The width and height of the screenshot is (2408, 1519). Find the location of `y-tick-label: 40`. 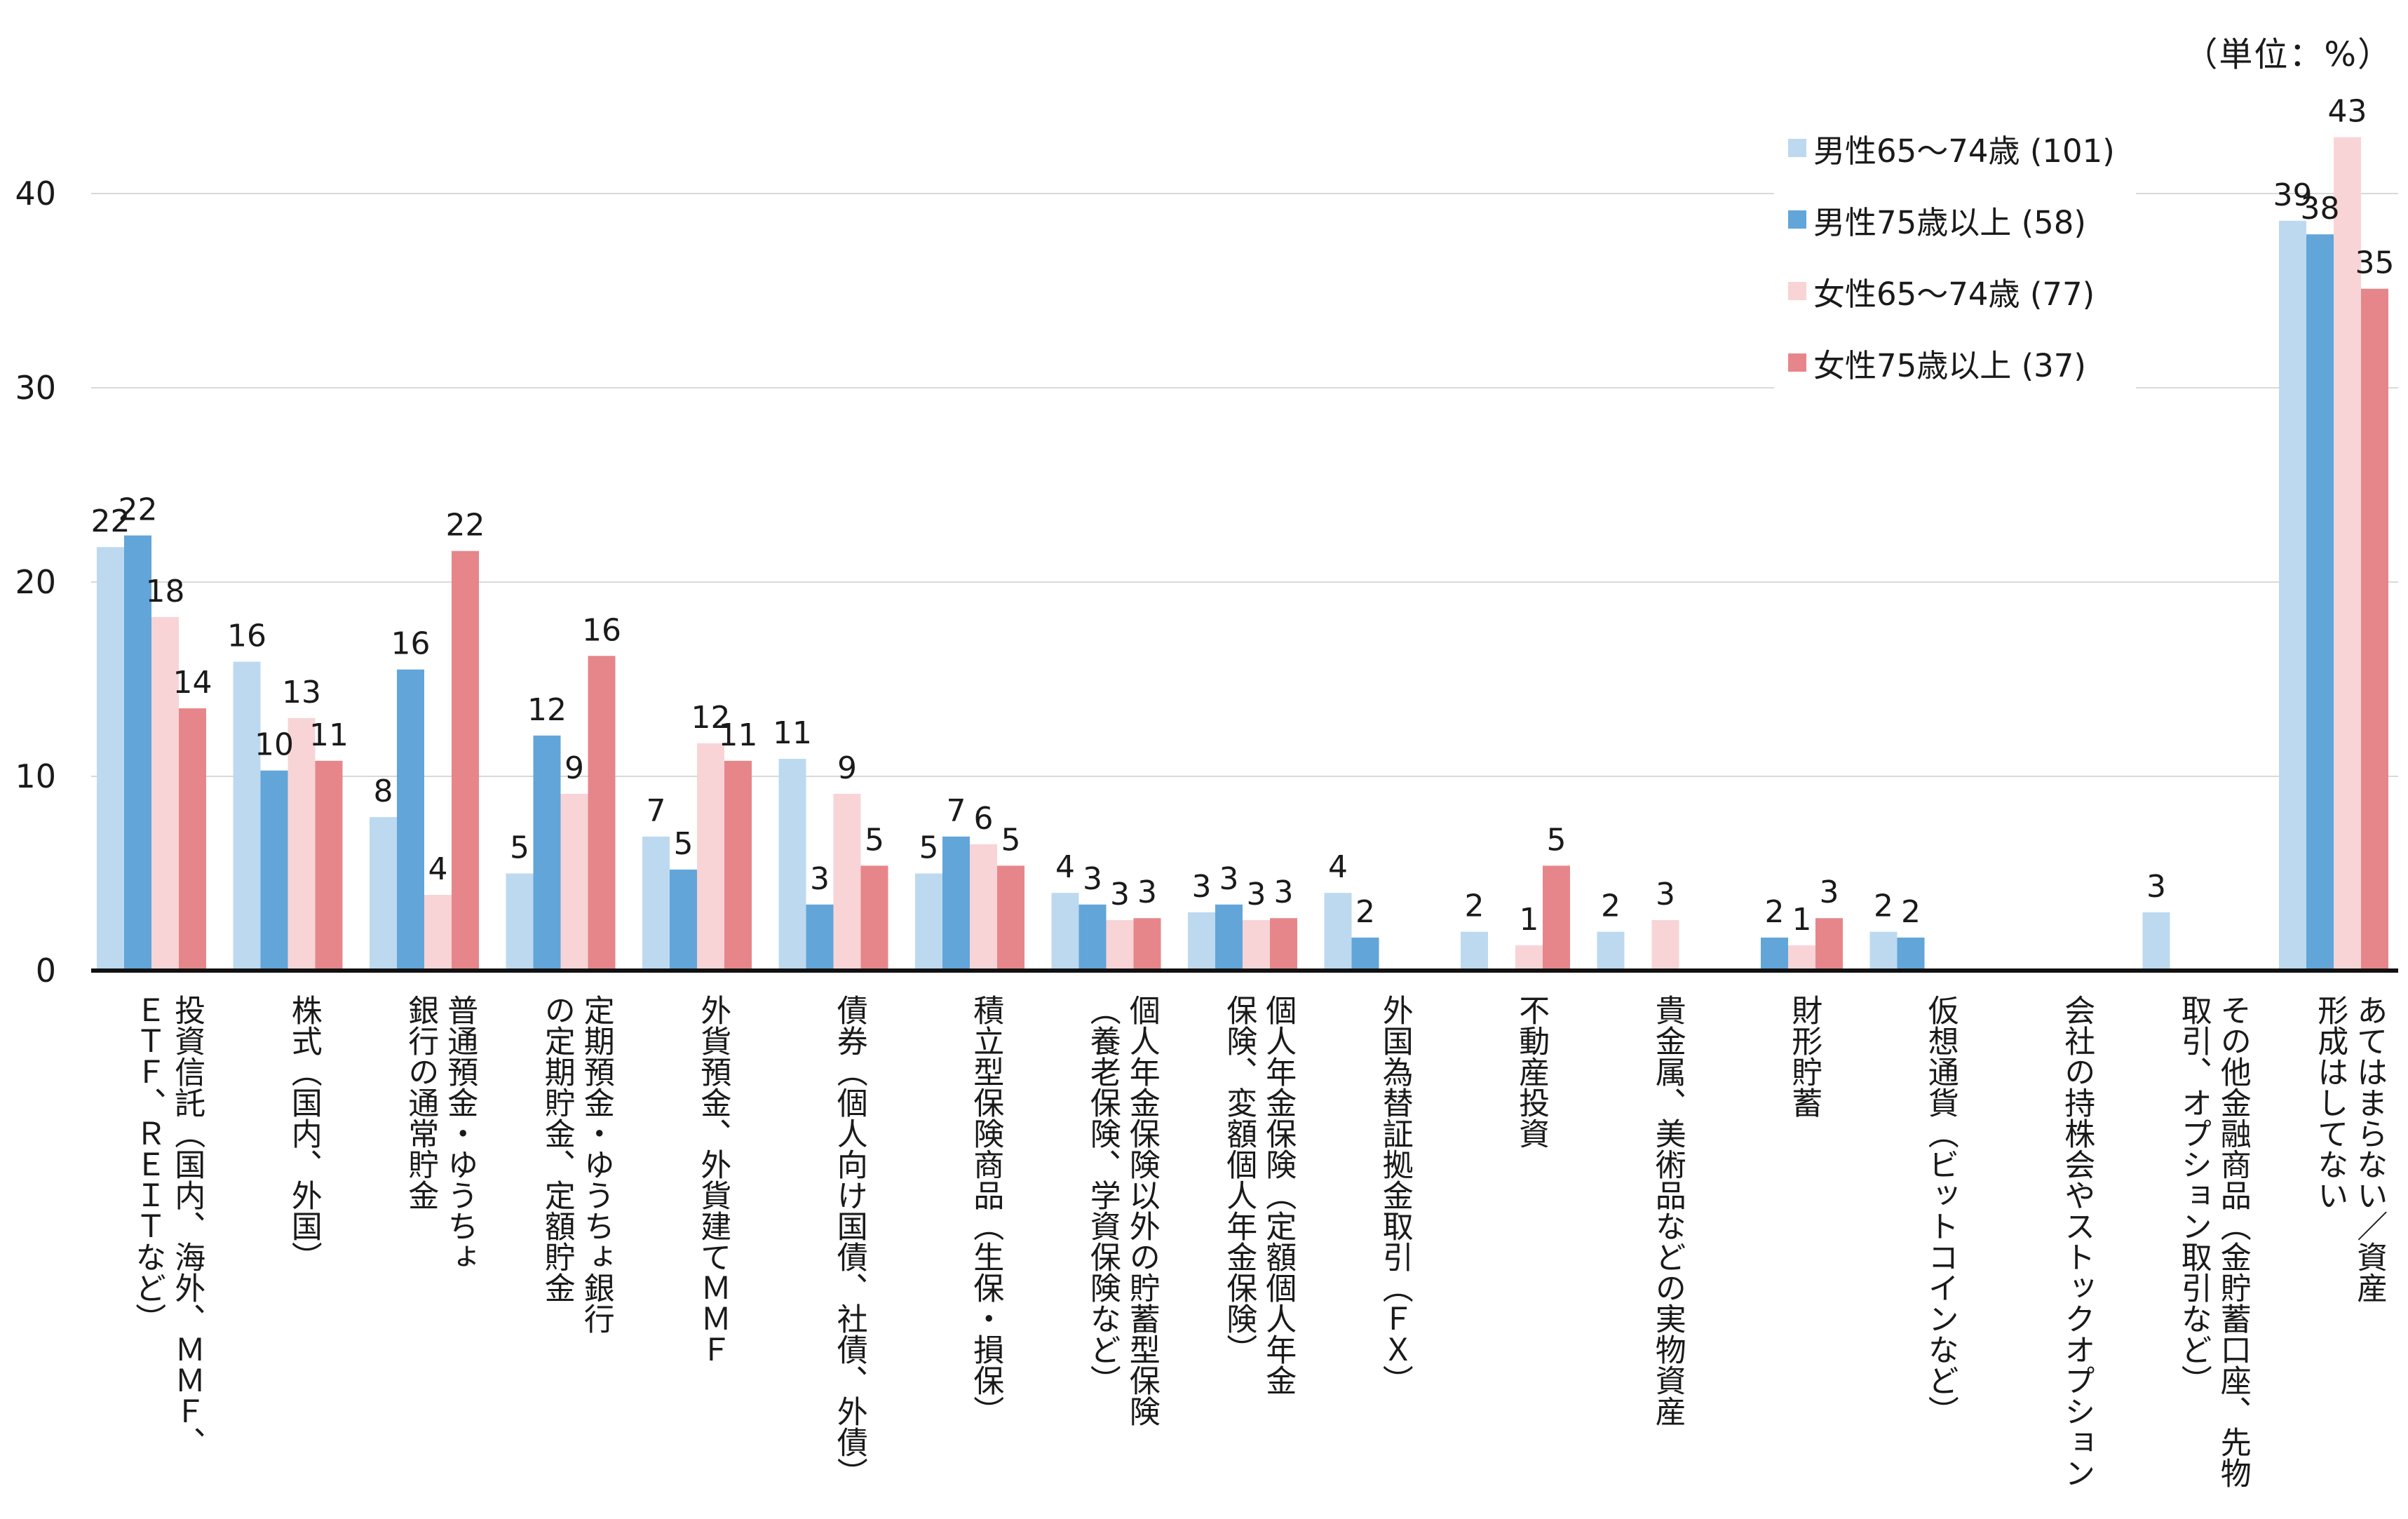

y-tick-label: 40 is located at coordinates (35, 193).